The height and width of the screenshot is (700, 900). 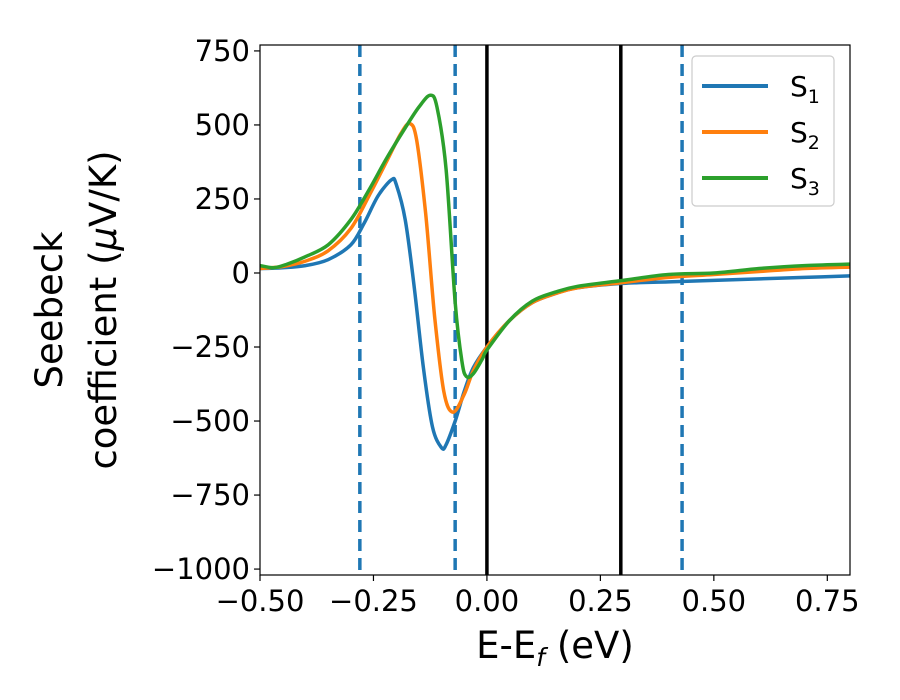 What do you see at coordinates (103, 188) in the screenshot?
I see `y-axis-label-post: V/K)` at bounding box center [103, 188].